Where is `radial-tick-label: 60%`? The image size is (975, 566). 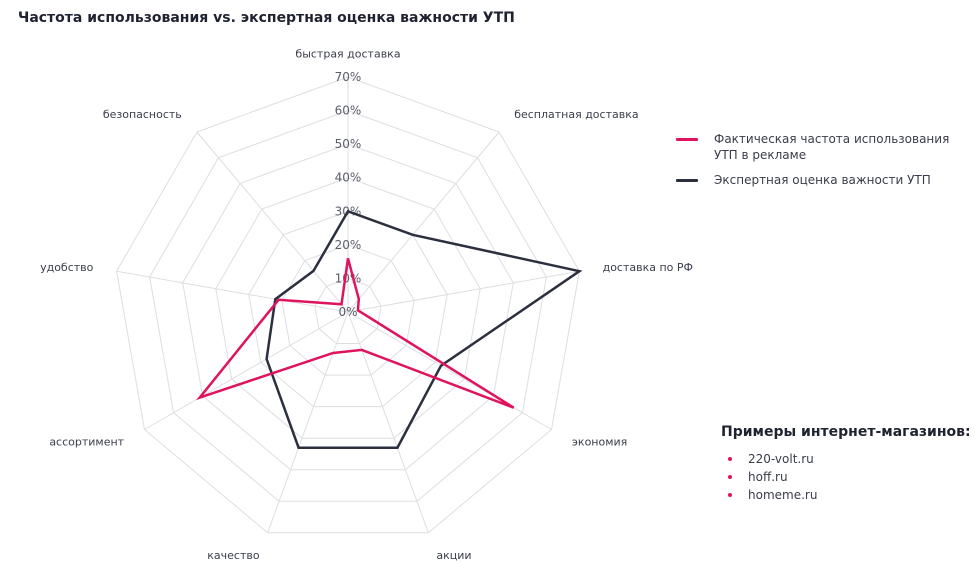
radial-tick-label: 60% is located at coordinates (348, 111).